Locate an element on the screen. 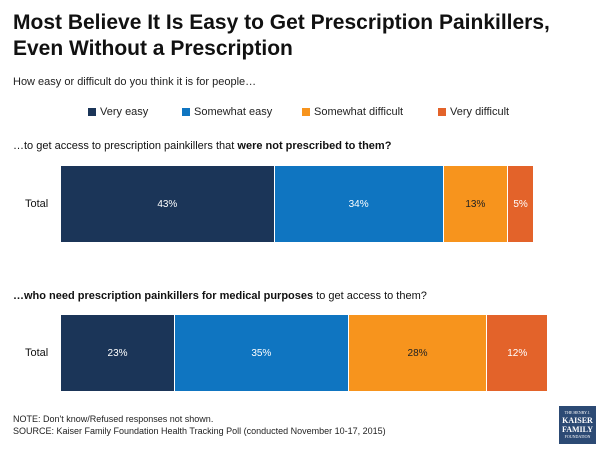  kff-logo: THE HENRY J. KAISER FAMILY FOUNDATION is located at coordinates (577, 425).